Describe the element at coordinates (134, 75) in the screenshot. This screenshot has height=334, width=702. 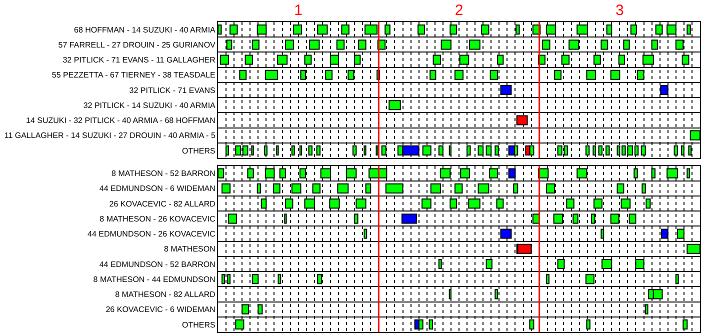
I see `y-tick-label: 55 PEZZETTA - 67 TIERNEY - 38 TEASDALE` at that location.